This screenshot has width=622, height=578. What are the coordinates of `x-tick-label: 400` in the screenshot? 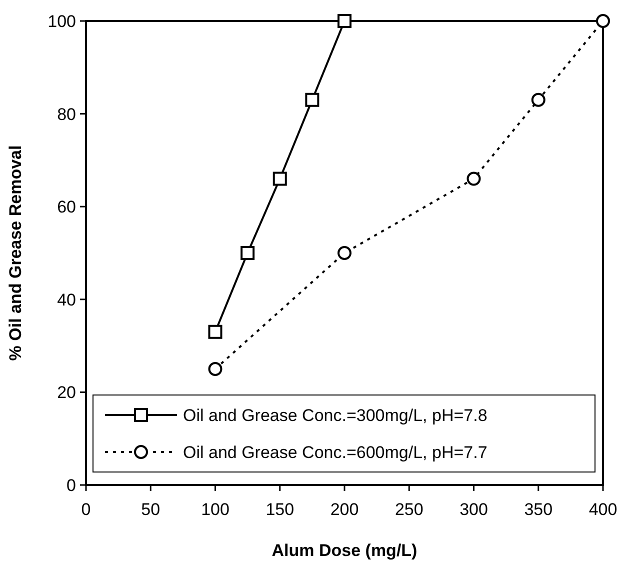 It's located at (603, 509).